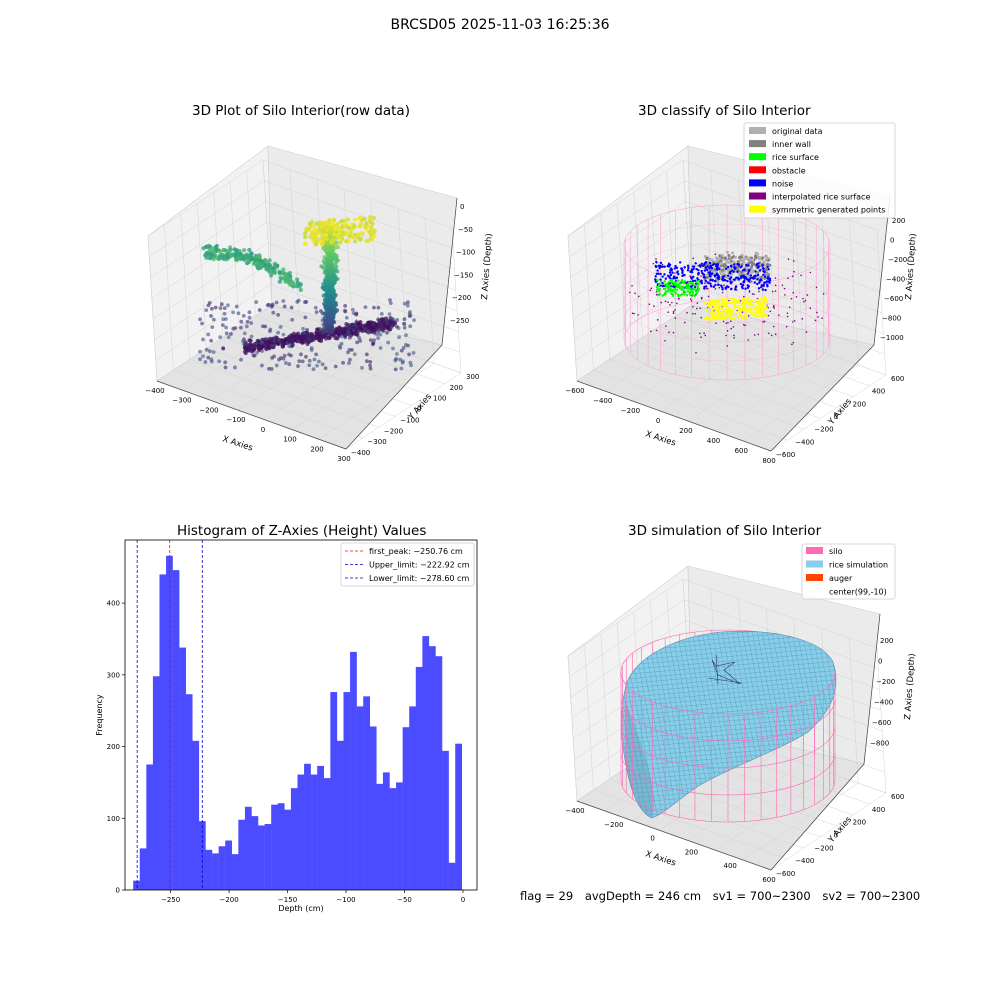  What do you see at coordinates (730, 866) in the screenshot?
I see `simulation-x-tick: 400` at bounding box center [730, 866].